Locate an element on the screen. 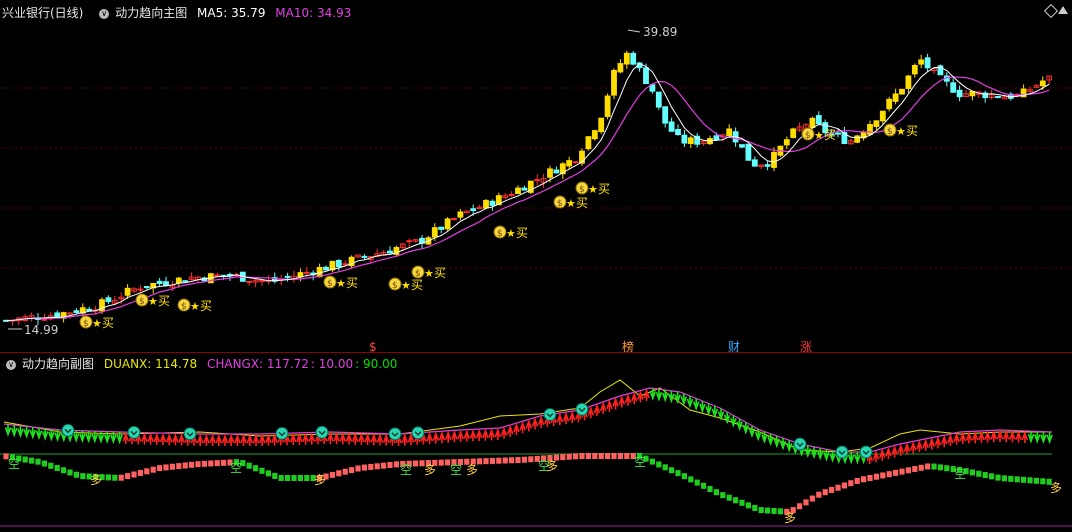 The height and width of the screenshot is (532, 1072). main-header: 兴业银行(日线) ∨ 动力趋向主图 MA5: 35.79 MA10: 34.93 is located at coordinates (178, 13).